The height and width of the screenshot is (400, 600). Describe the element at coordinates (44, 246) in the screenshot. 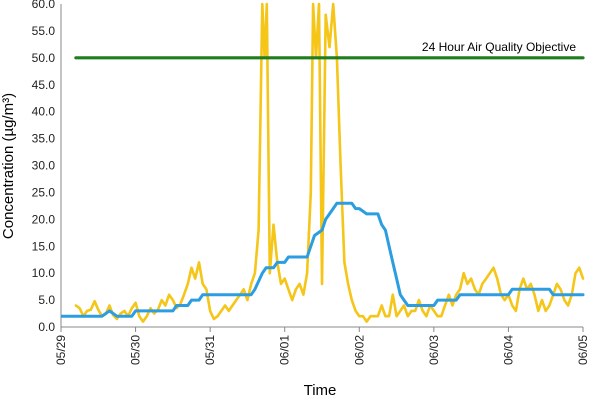

I see `y-tick-label: 15.0` at that location.